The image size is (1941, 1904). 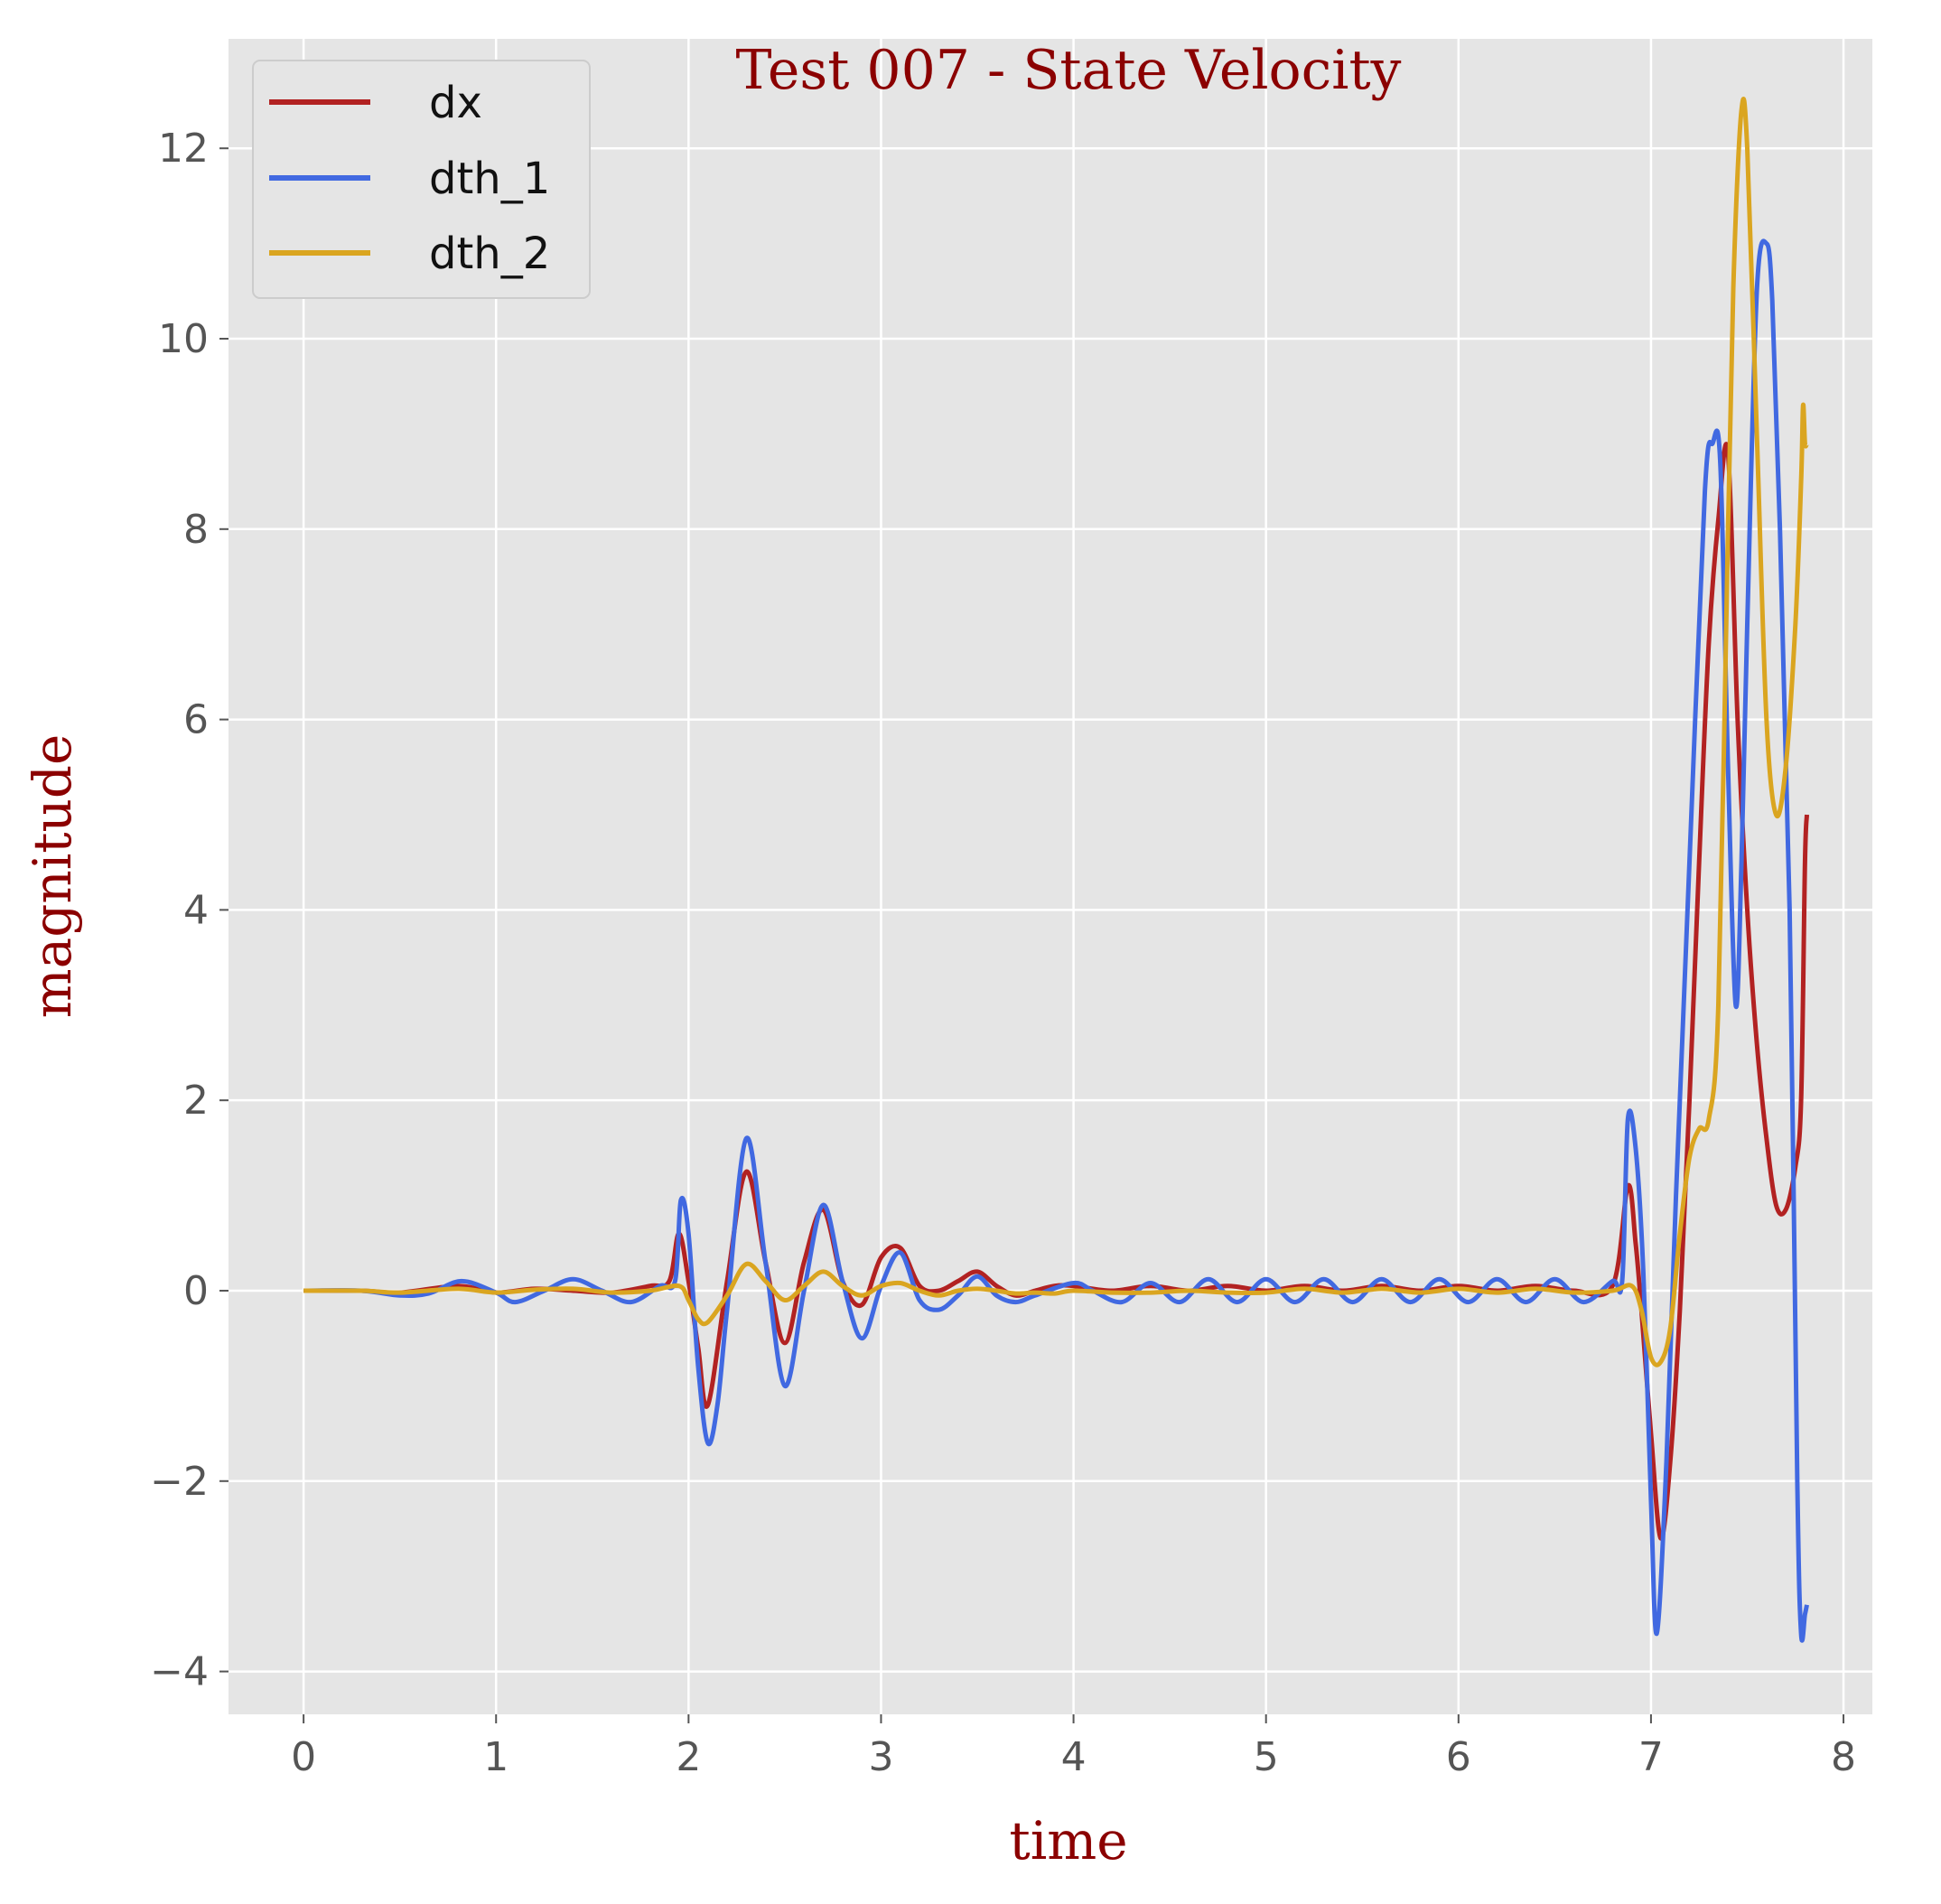 I want to click on legend-box, so click(x=421, y=179).